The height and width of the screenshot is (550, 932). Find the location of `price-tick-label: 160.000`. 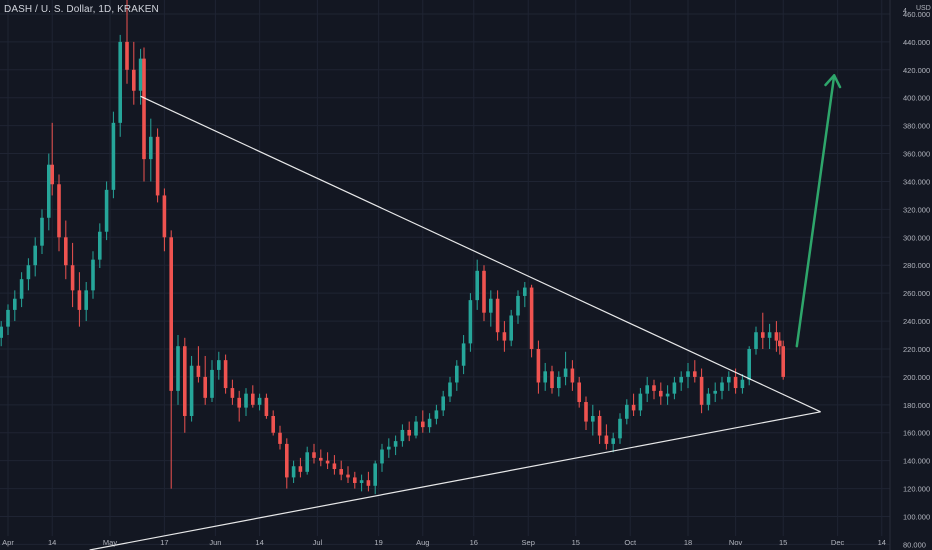

price-tick-label: 160.000 is located at coordinates (916, 433).